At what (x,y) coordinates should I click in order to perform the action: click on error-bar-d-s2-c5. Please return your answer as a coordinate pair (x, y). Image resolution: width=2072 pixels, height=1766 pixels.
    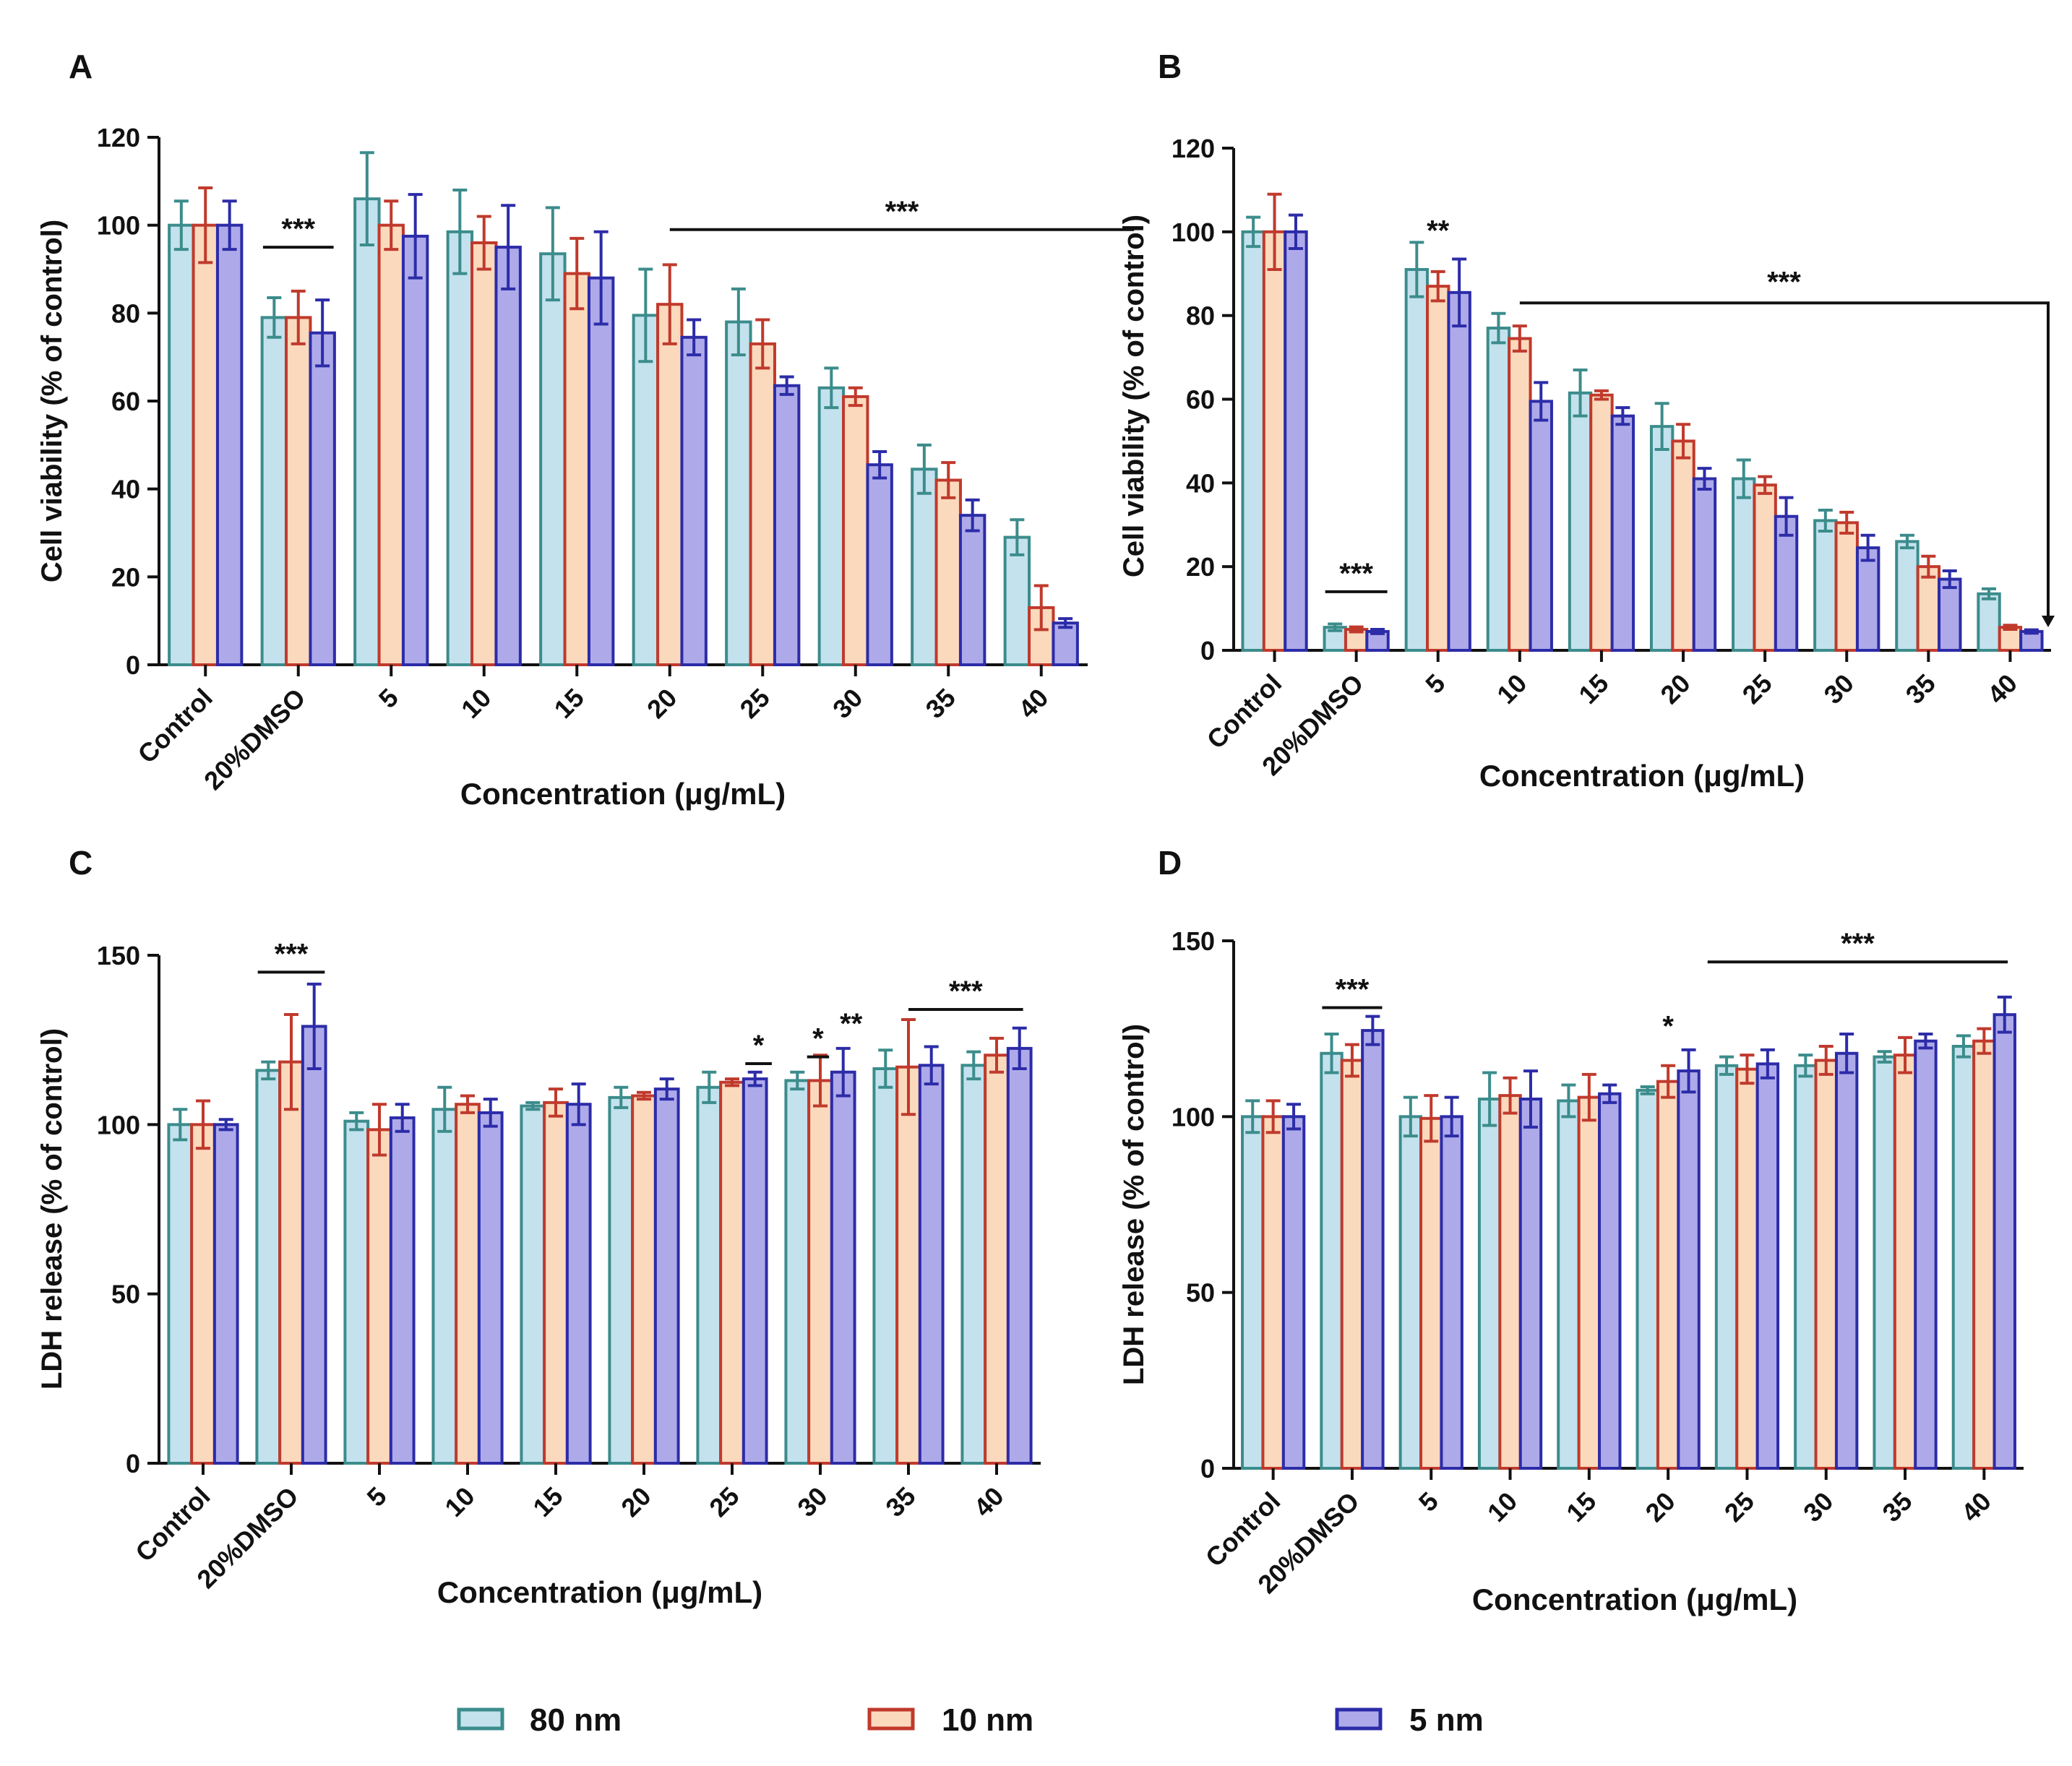
    Looking at the image, I should click on (1688, 1071).